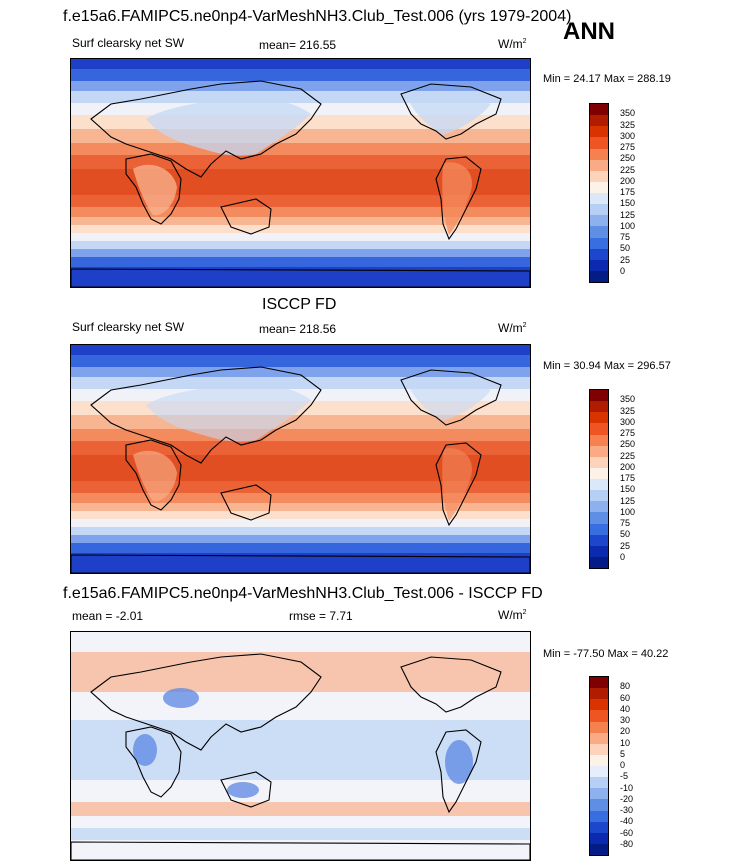 The width and height of the screenshot is (733, 866). What do you see at coordinates (628, 478) in the screenshot?
I see `colorbar-tick-label: 175` at bounding box center [628, 478].